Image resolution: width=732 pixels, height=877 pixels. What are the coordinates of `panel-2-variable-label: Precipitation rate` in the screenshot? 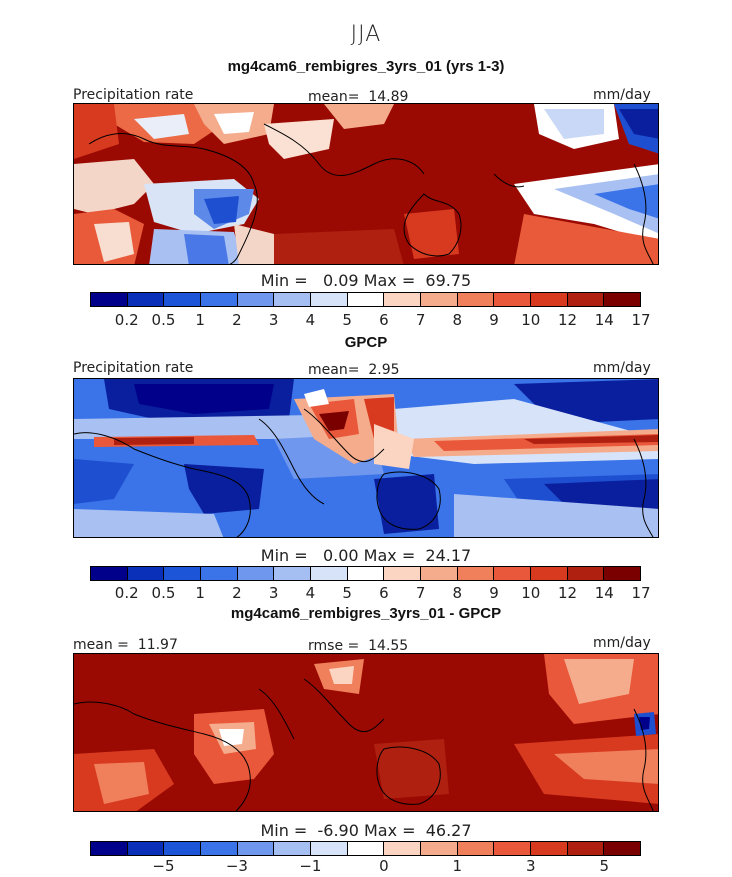 It's located at (133, 368).